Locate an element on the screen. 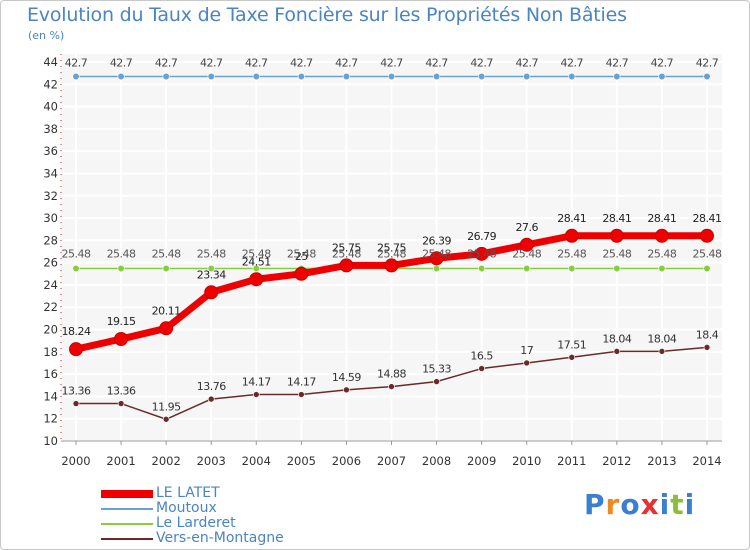  data-label-le-latet: 24.51 is located at coordinates (256, 261).